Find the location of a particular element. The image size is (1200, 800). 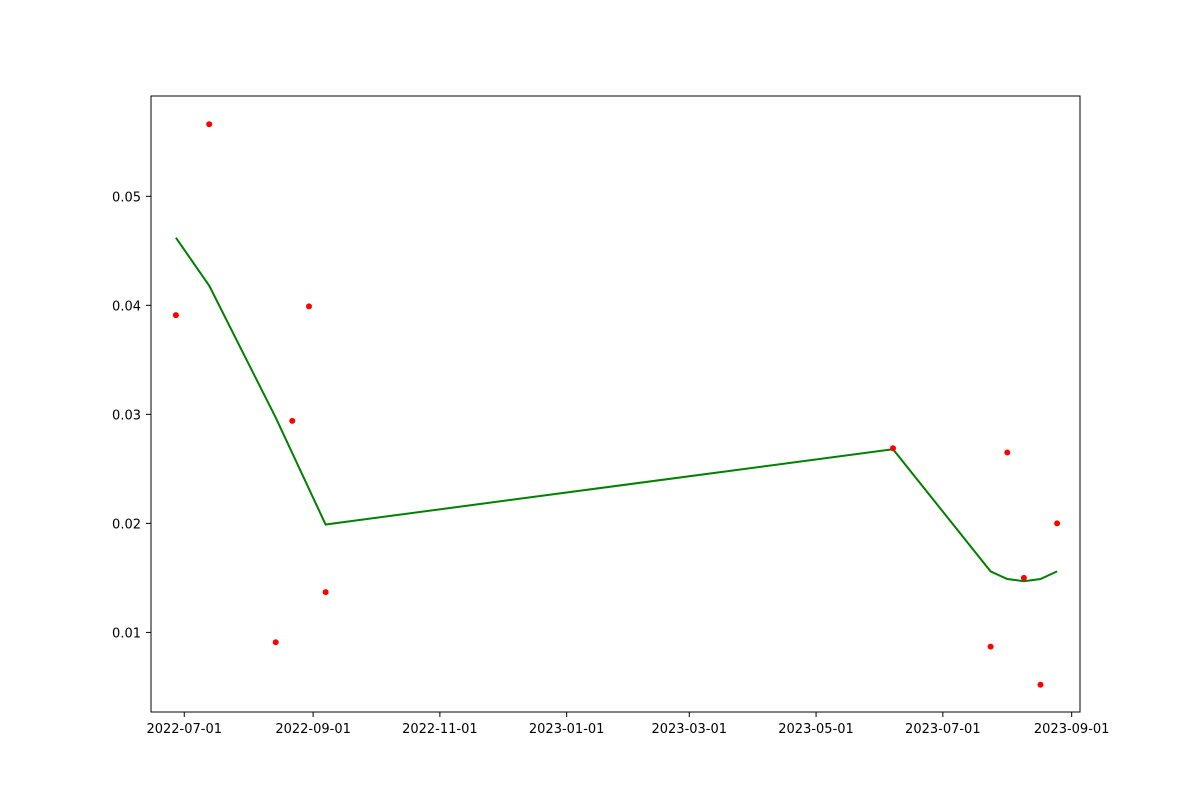

x-tick-label: 2023-09-01 is located at coordinates (1072, 729).